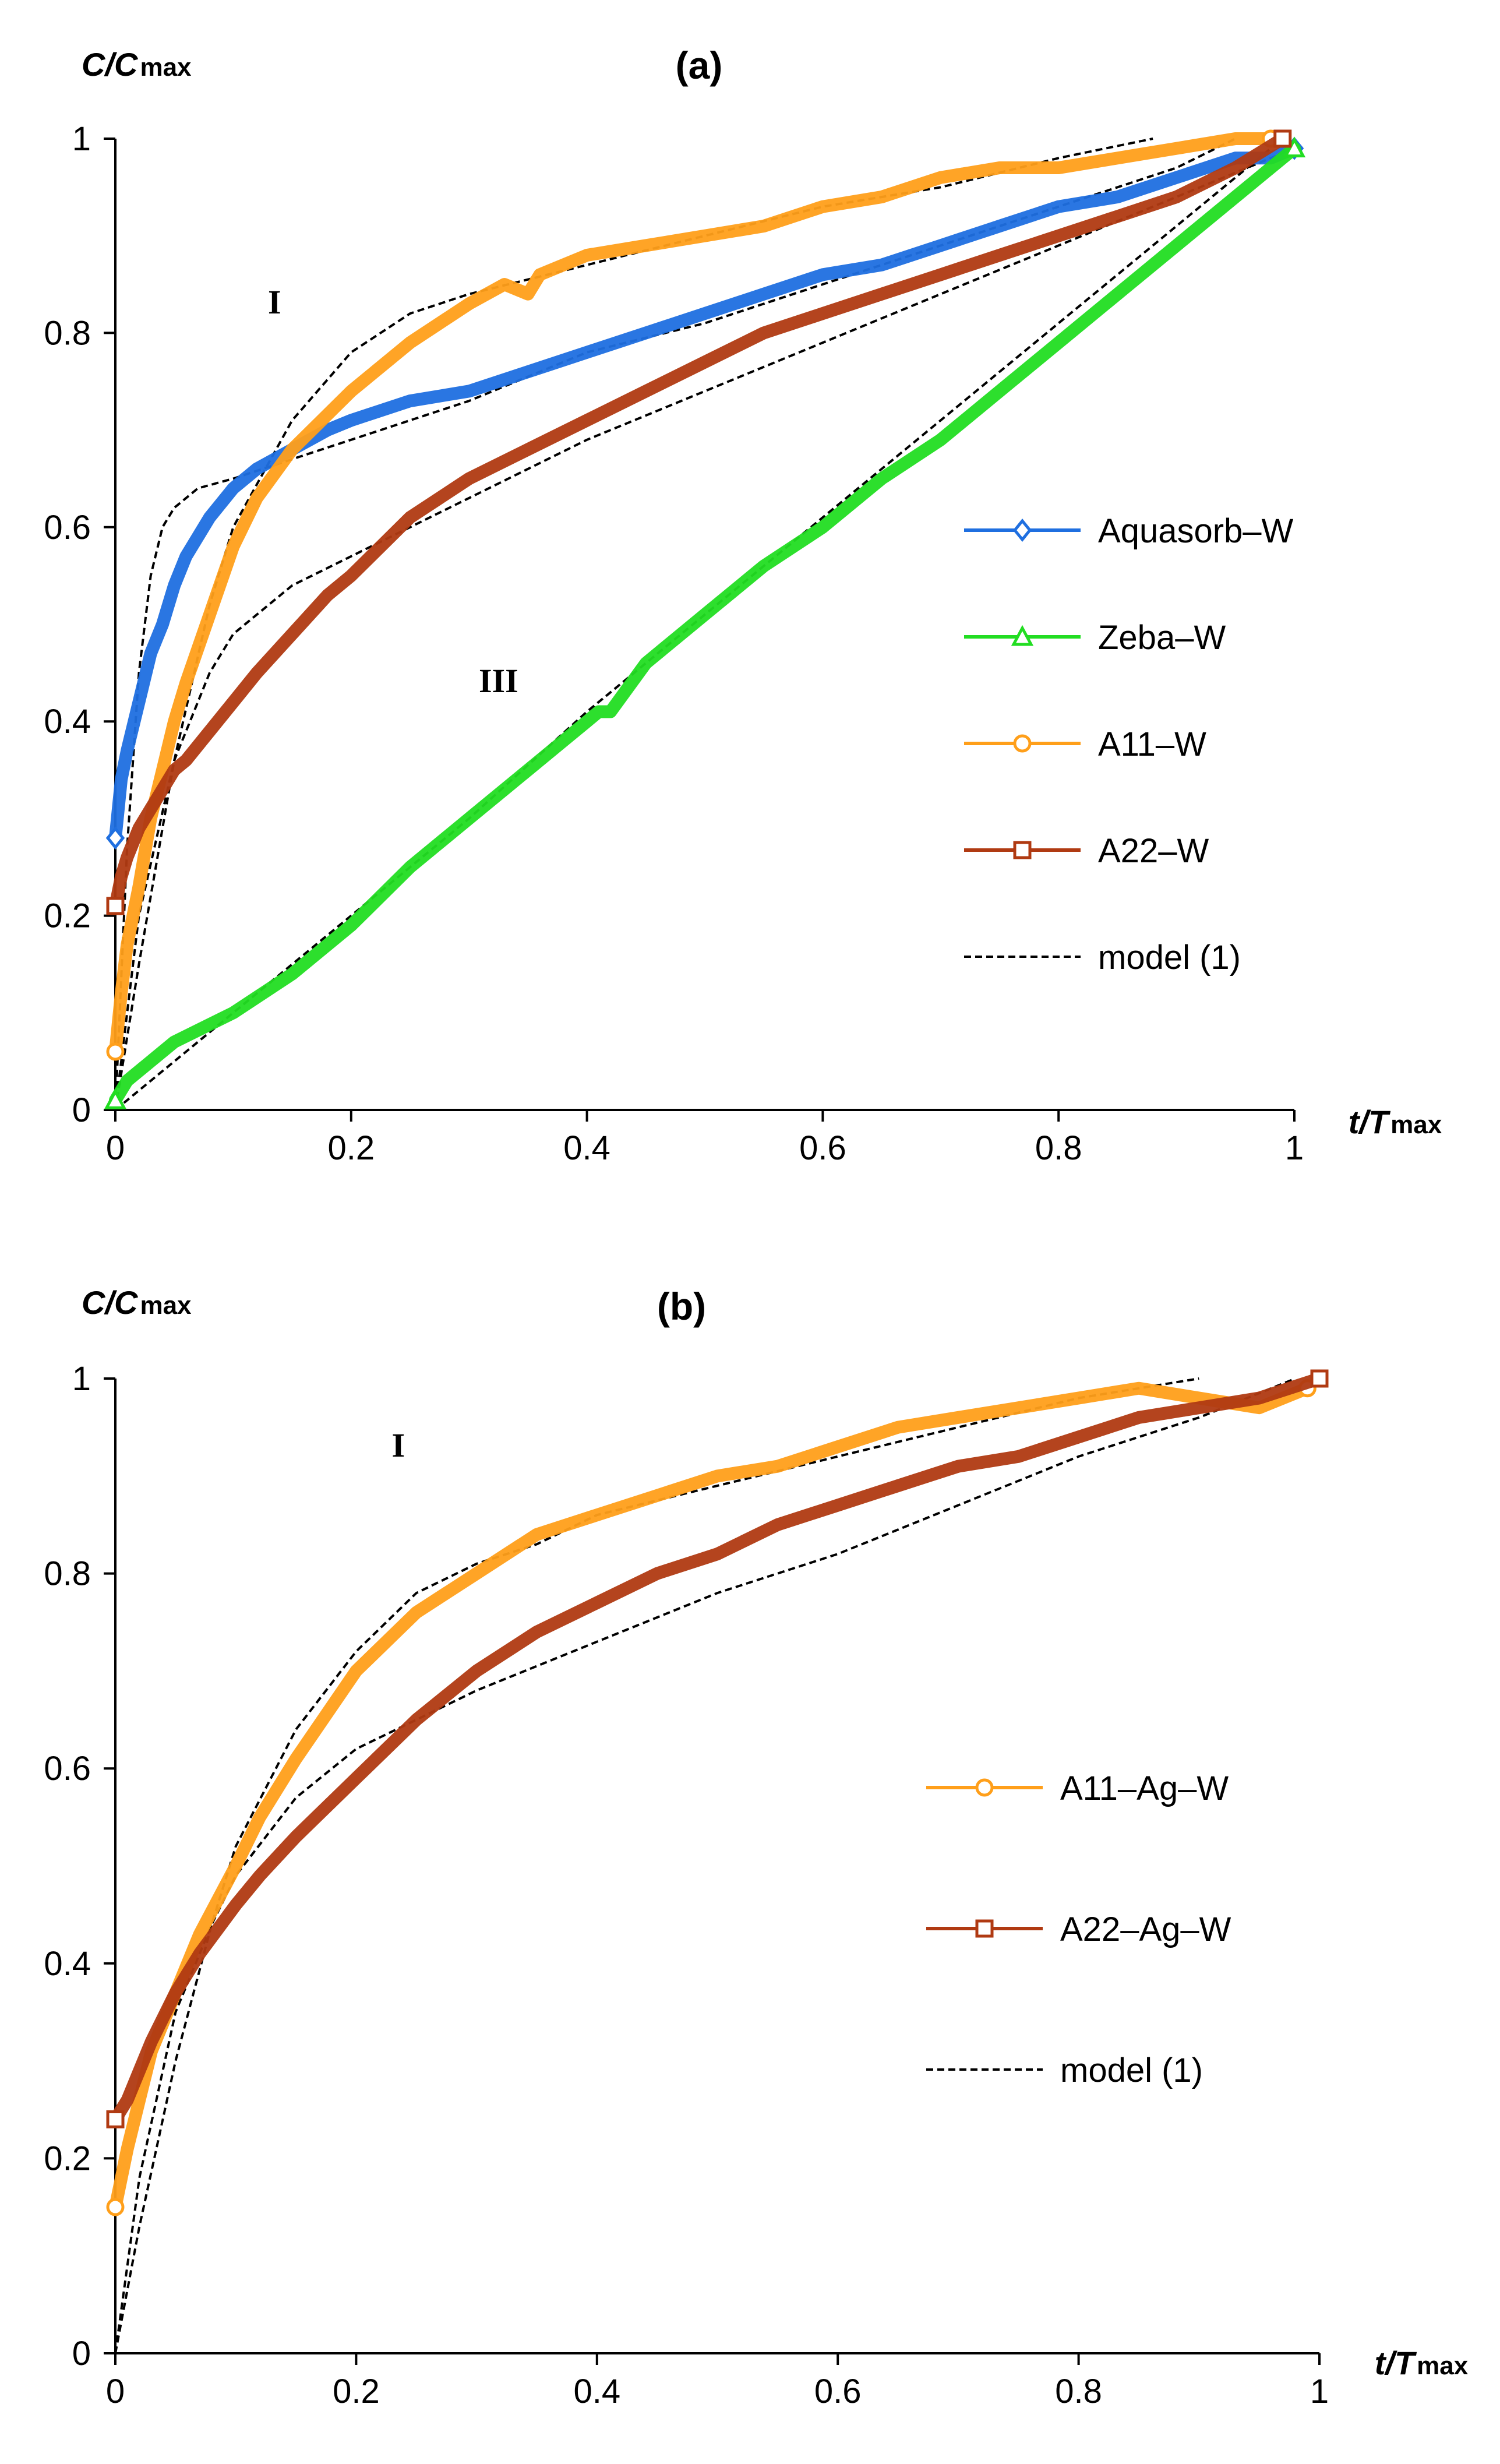  I want to click on y-tick-label-a: 1, so click(81, 139).